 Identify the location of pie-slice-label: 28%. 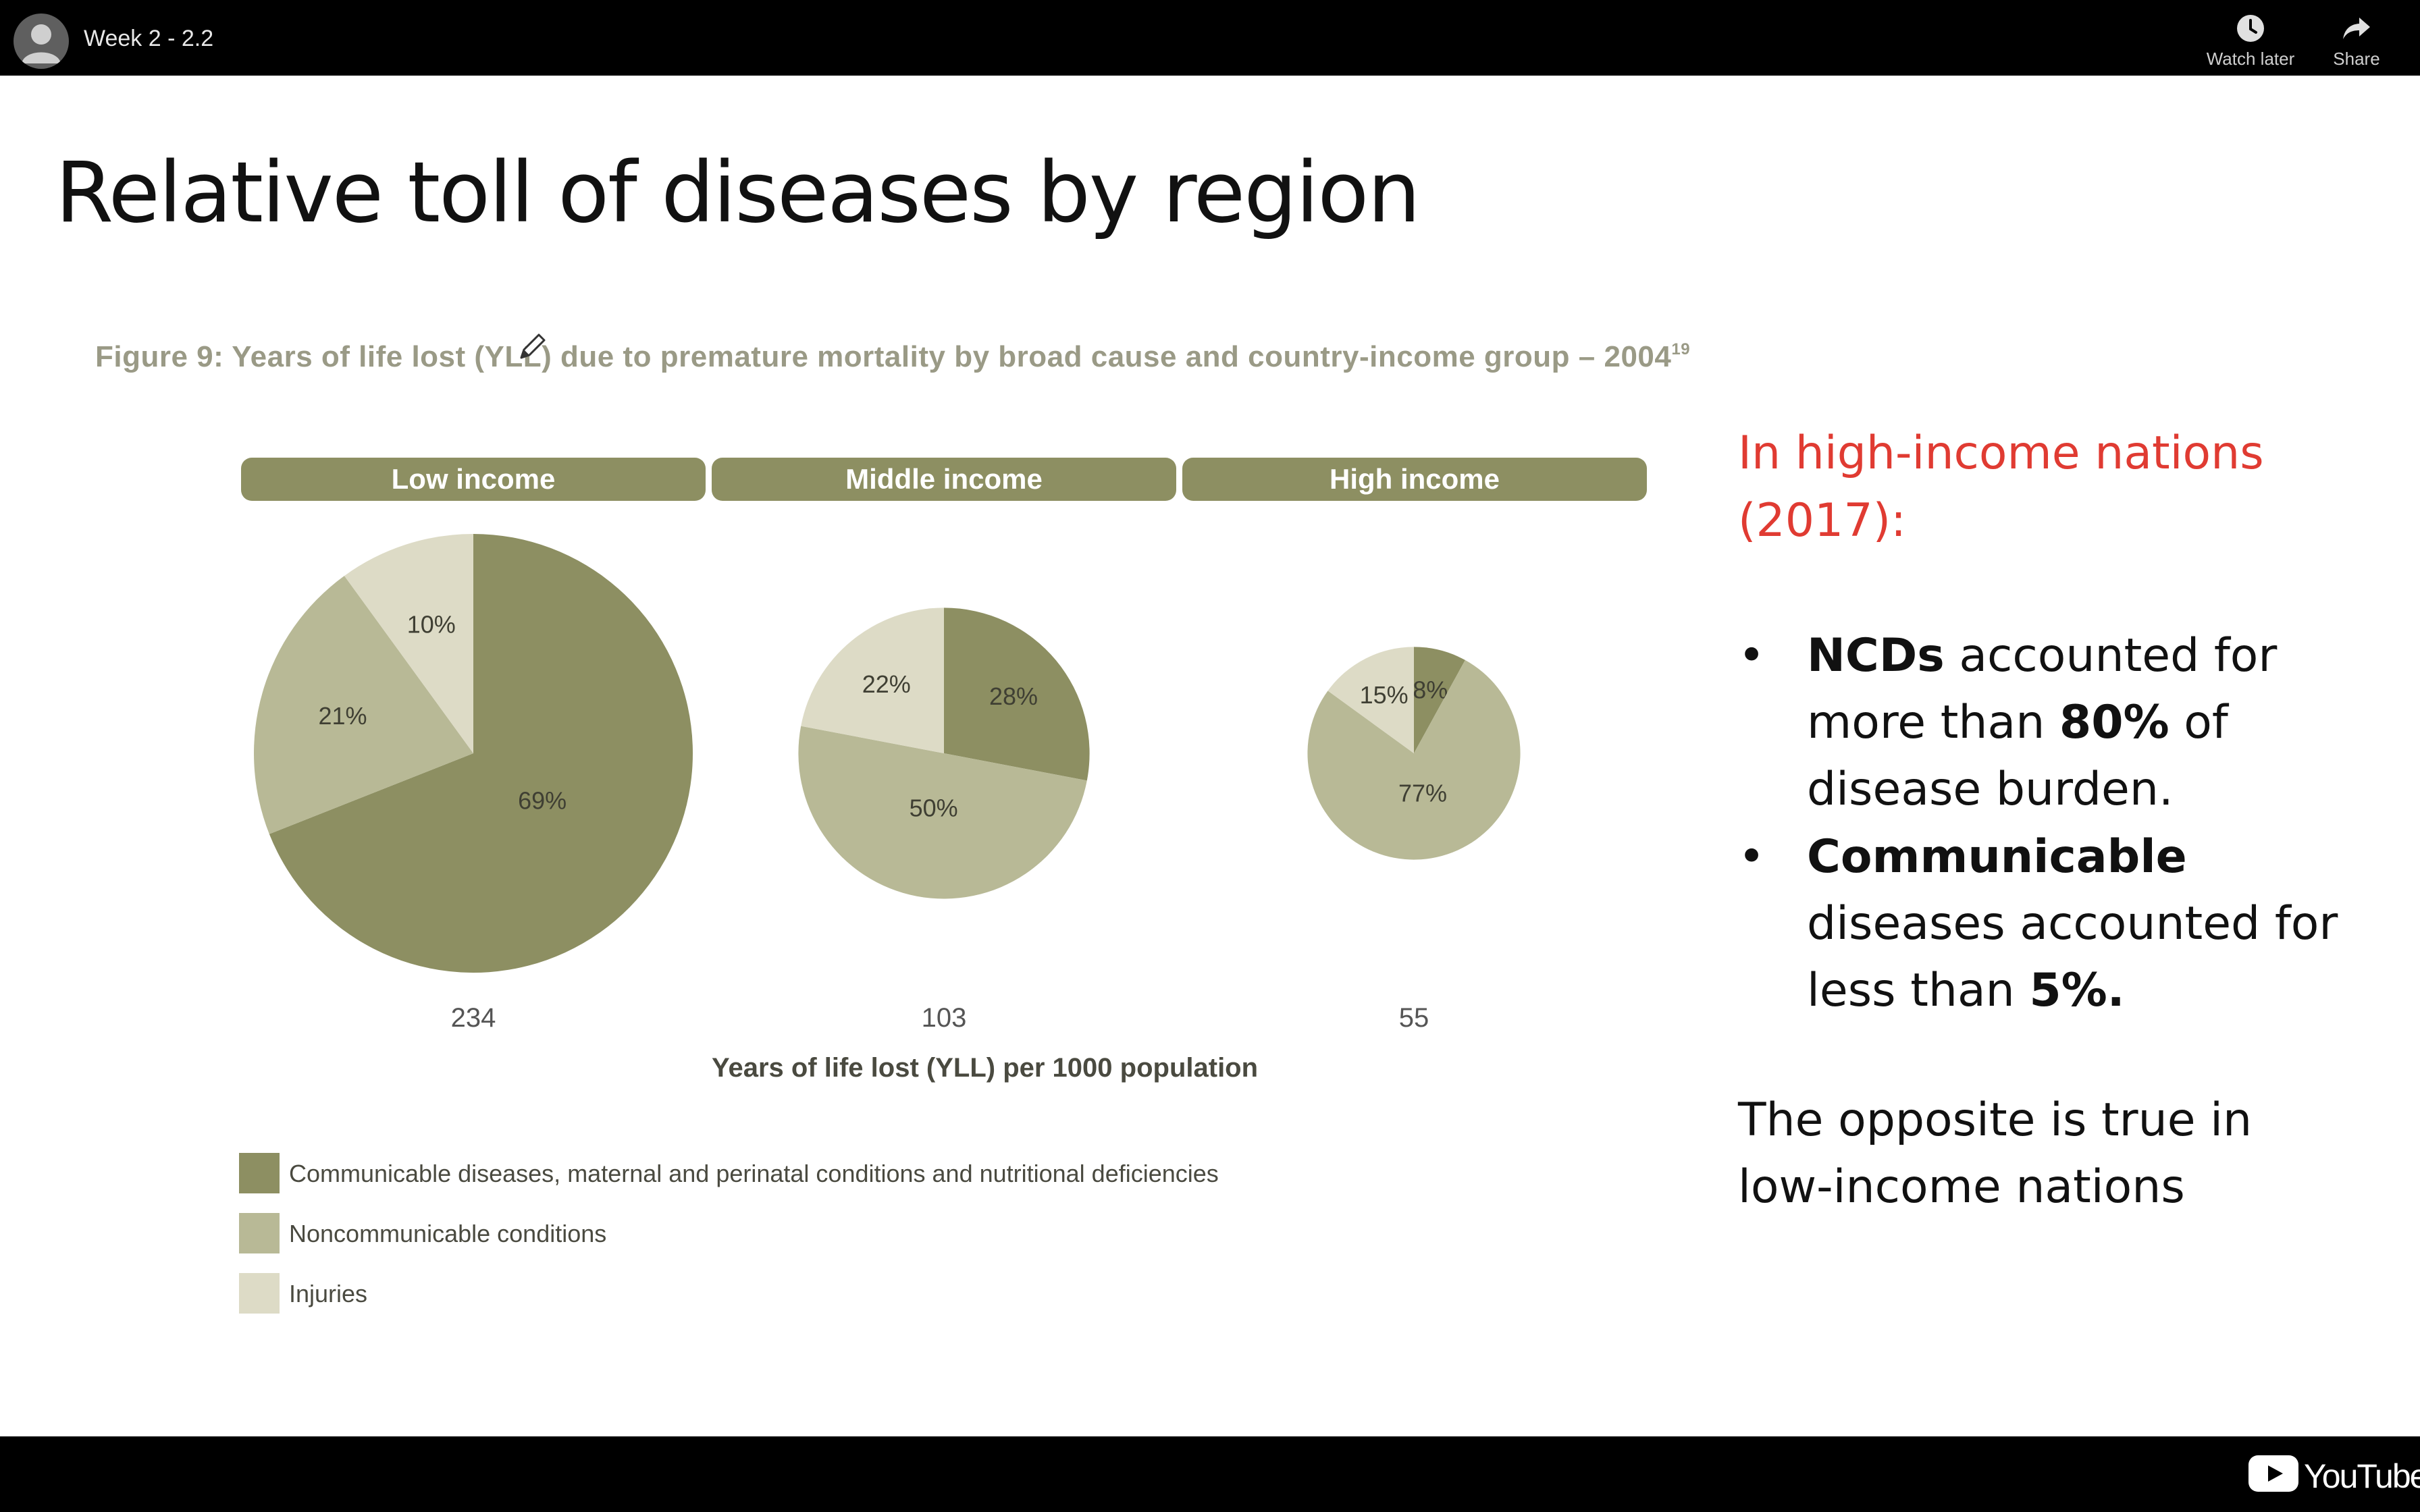
(1013, 696).